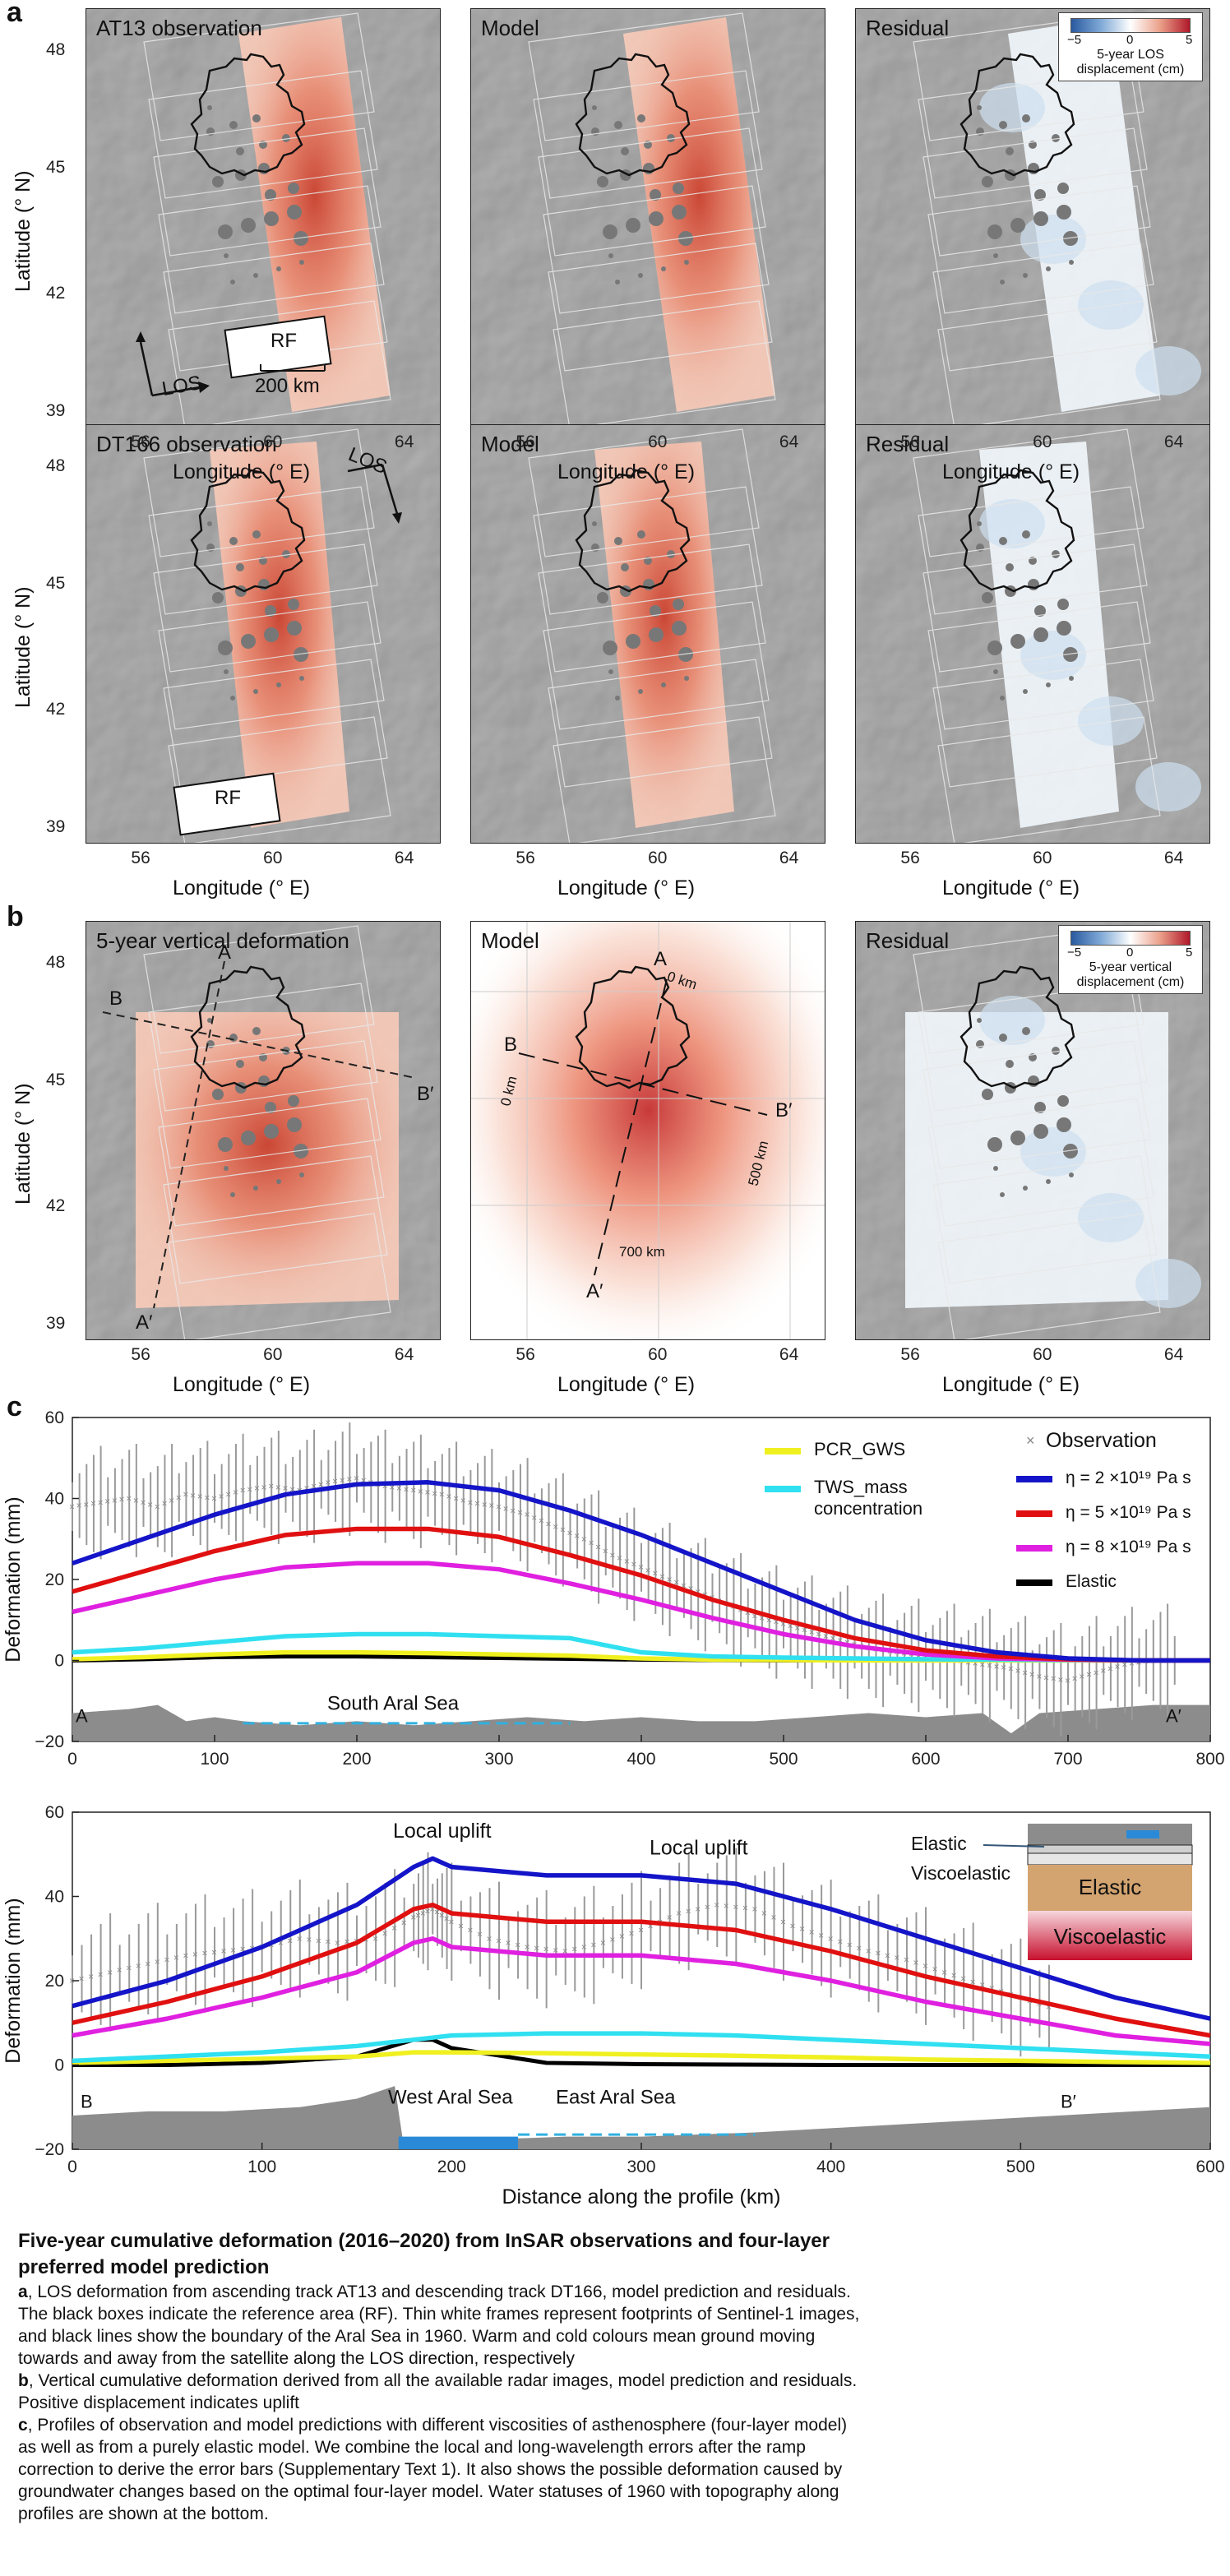 The height and width of the screenshot is (2576, 1230). I want to click on profile-label-bprime: B′, so click(425, 1094).